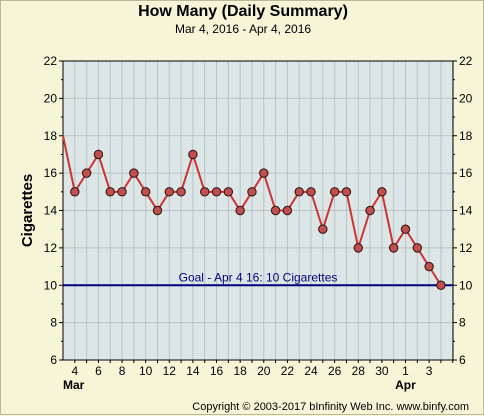 The height and width of the screenshot is (416, 484). What do you see at coordinates (51, 248) in the screenshot?
I see `y-tick-label-left: 12` at bounding box center [51, 248].